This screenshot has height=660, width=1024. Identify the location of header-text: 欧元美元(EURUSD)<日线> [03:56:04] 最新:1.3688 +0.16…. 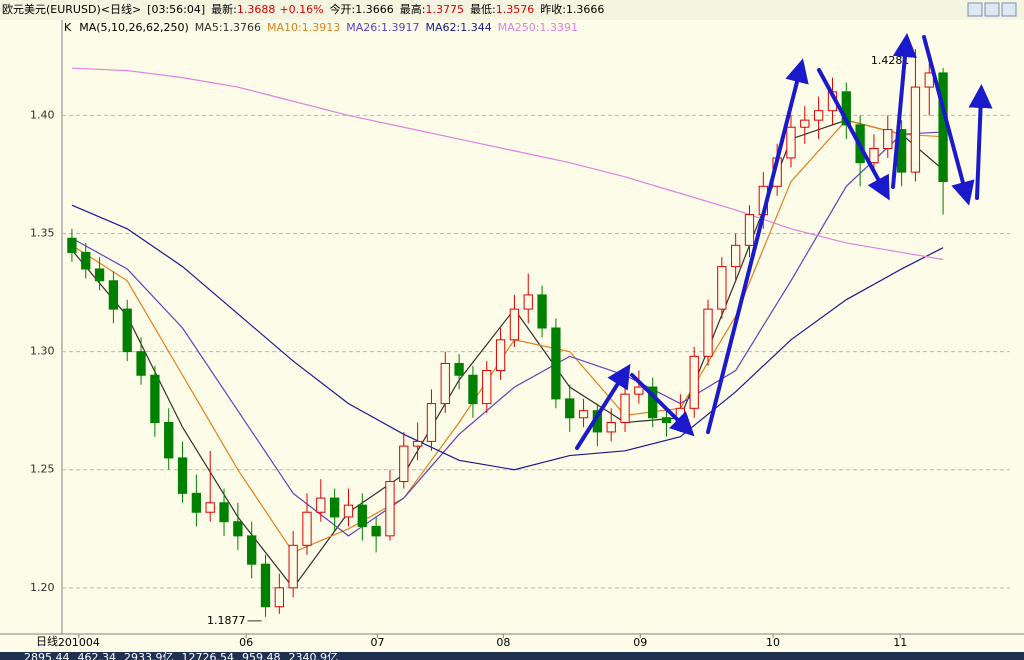
(303, 9).